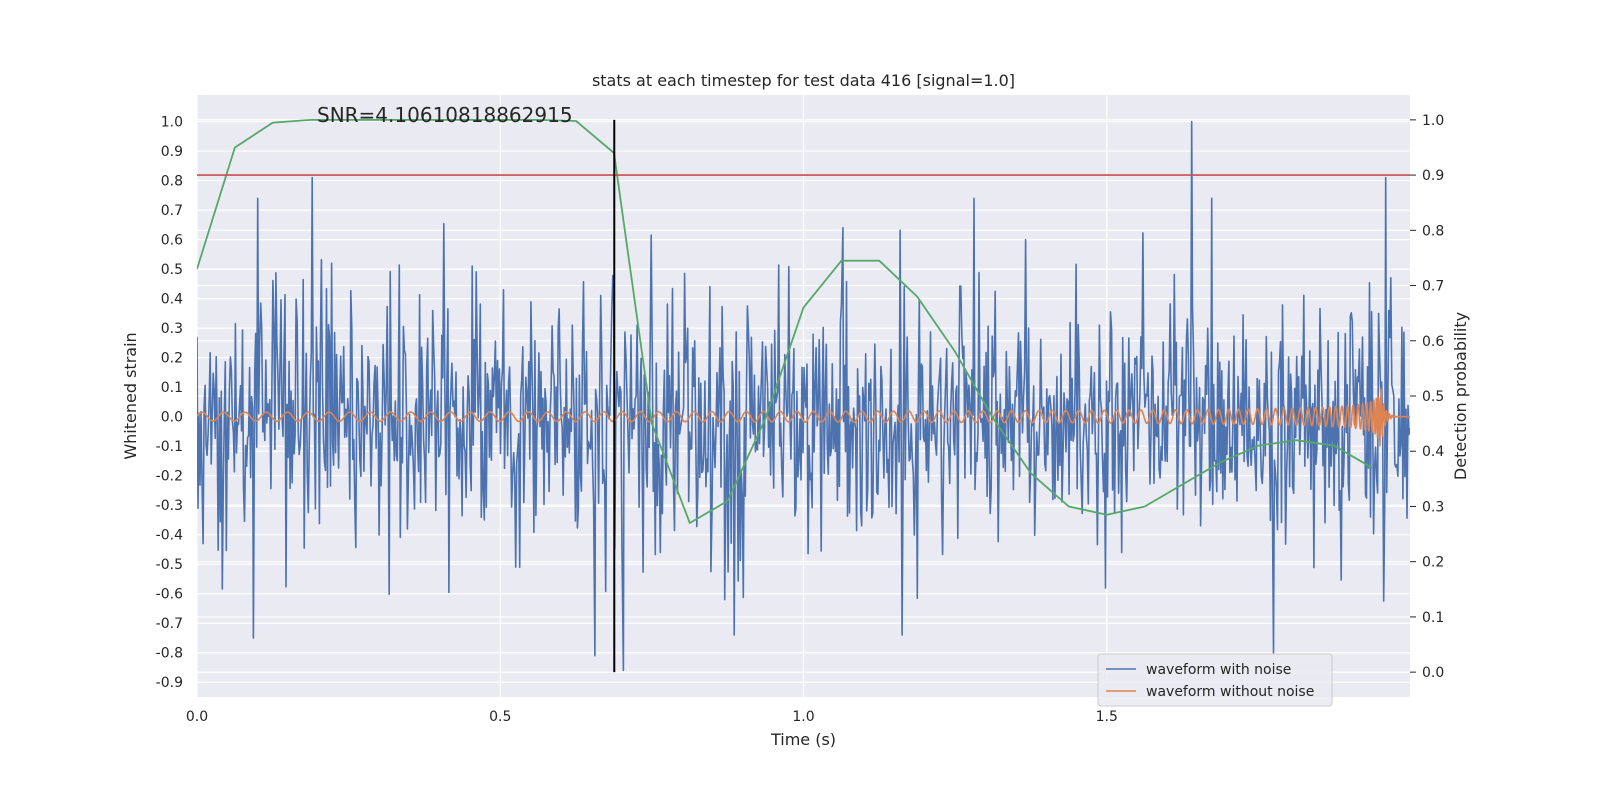 The width and height of the screenshot is (1600, 800). What do you see at coordinates (172, 359) in the screenshot?
I see `y-left-tick-label: 0.2` at bounding box center [172, 359].